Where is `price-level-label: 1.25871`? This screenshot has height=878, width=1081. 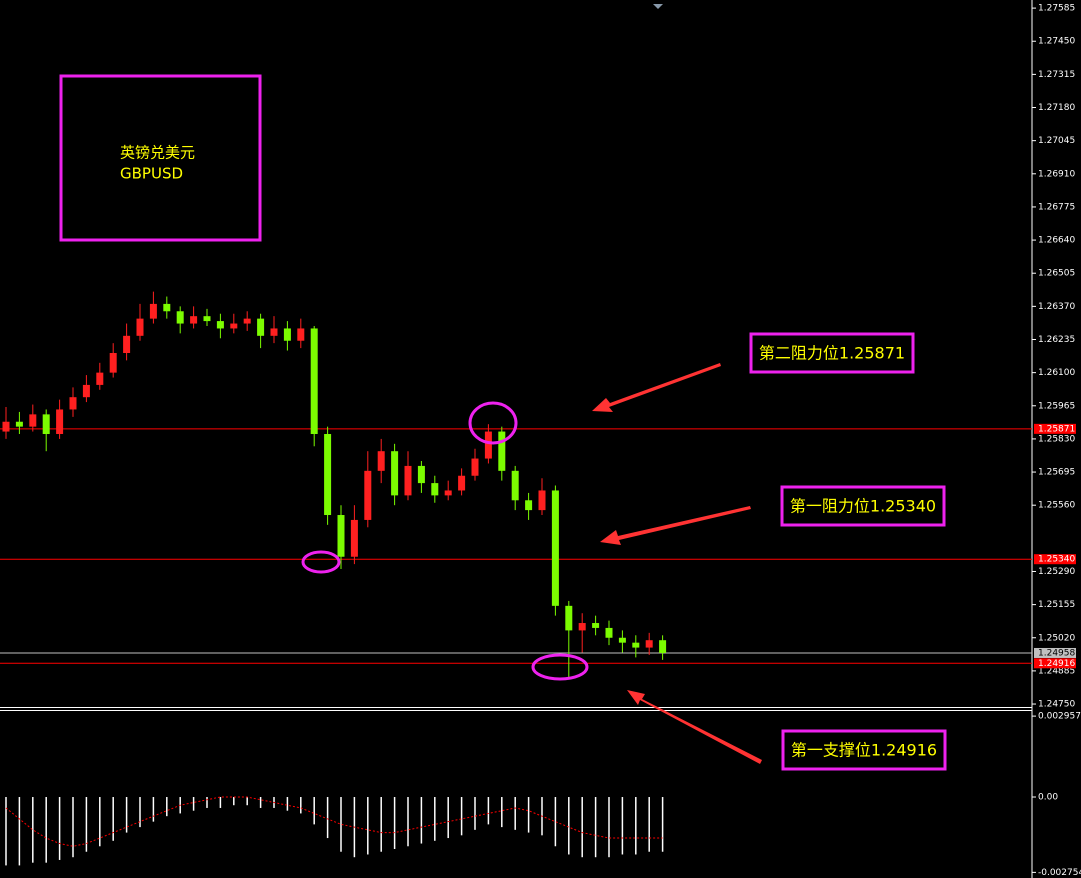
price-level-label: 1.25871 is located at coordinates (1056, 429).